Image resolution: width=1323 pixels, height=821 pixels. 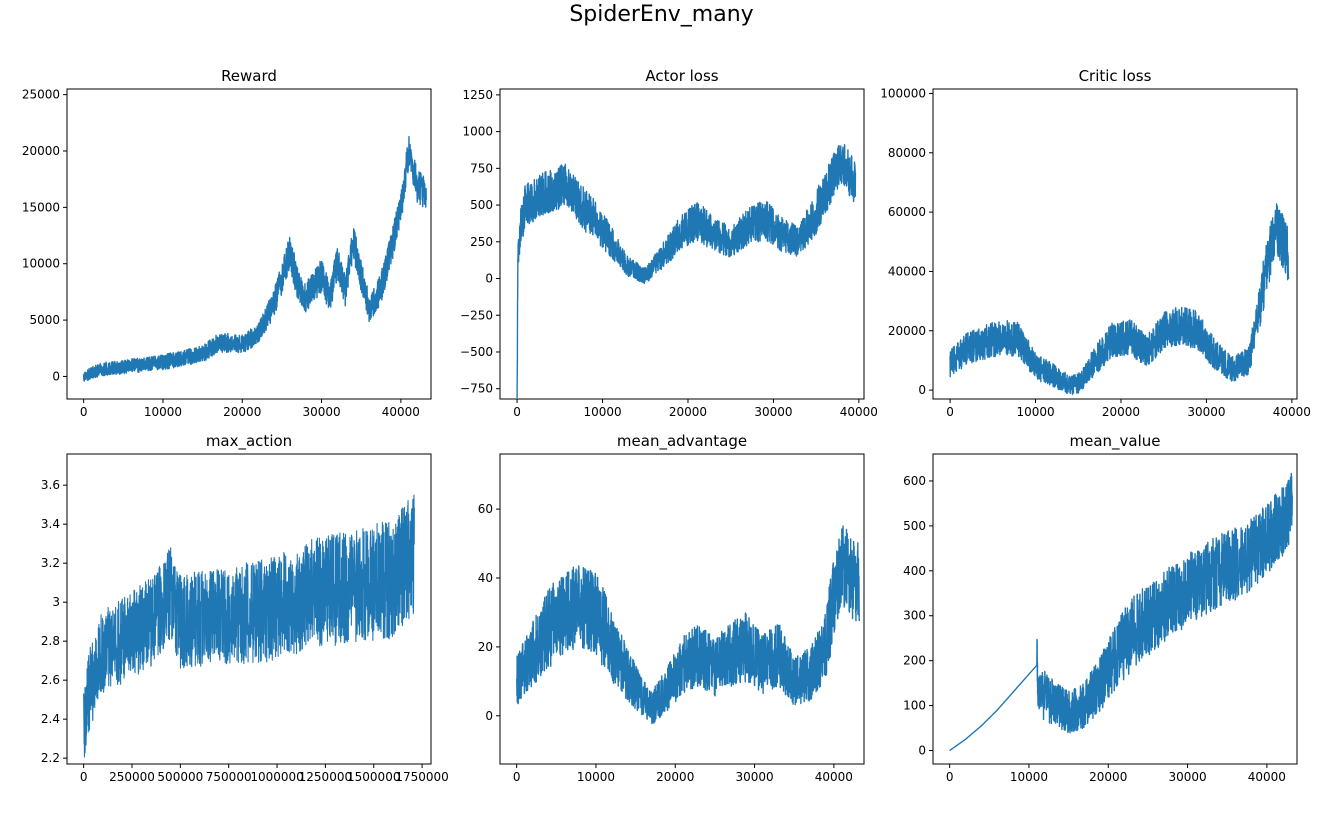 I want to click on y-tick-label: 3.2, so click(x=50, y=563).